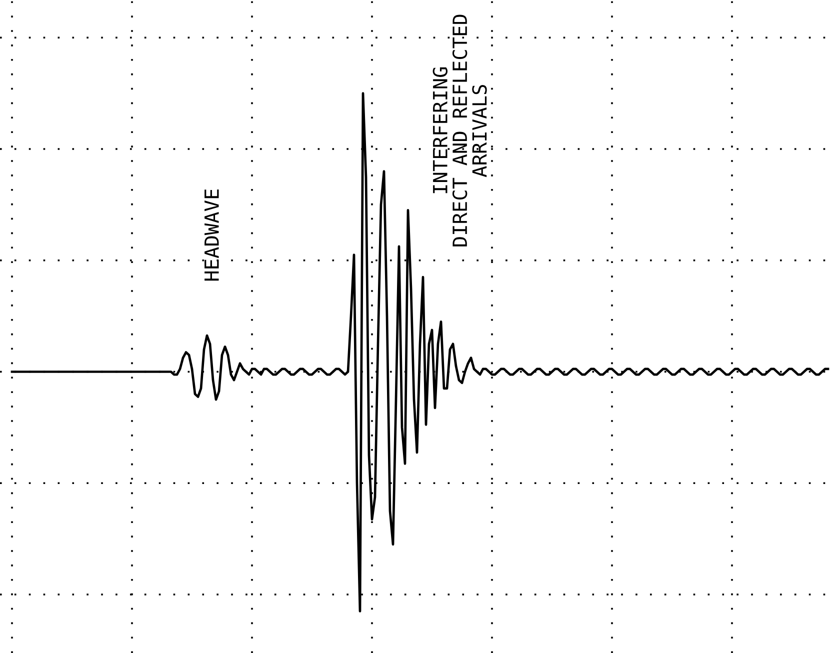  What do you see at coordinates (211, 235) in the screenshot?
I see `annotation: HEADWAVE` at bounding box center [211, 235].